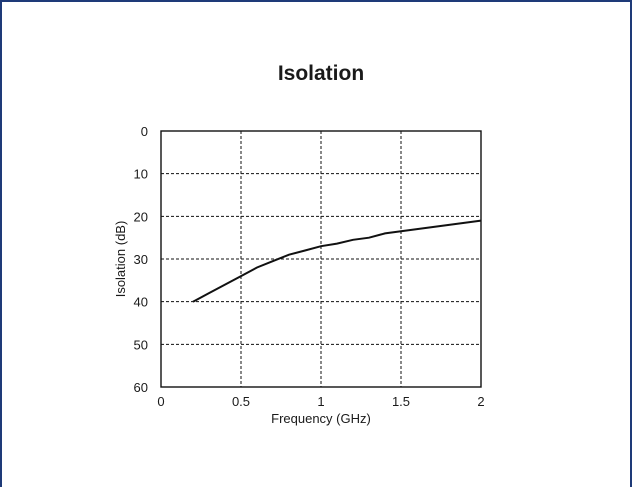  Describe the element at coordinates (241, 401) in the screenshot. I see `x-tick-label: 0.5` at that location.